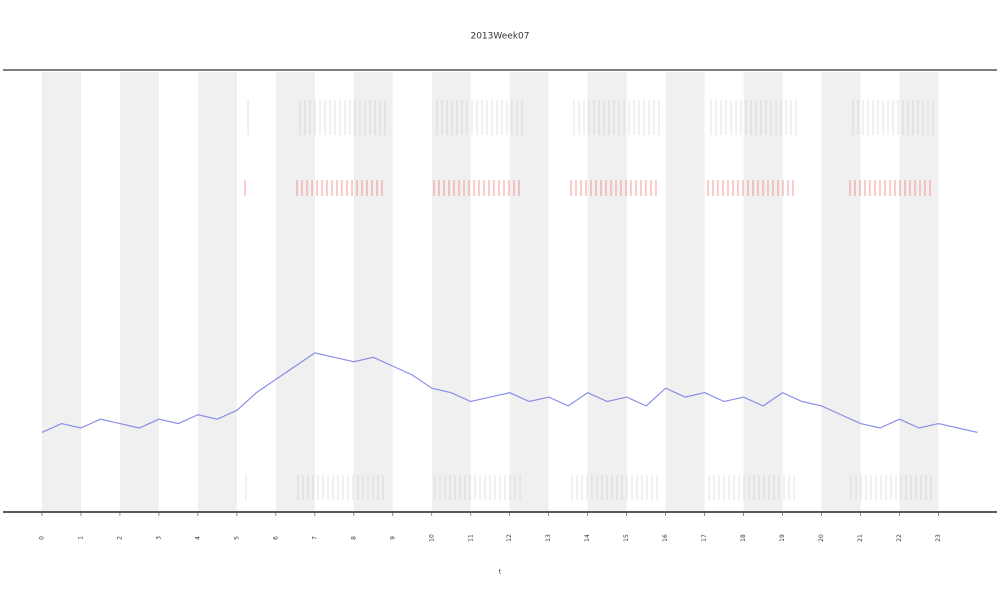 This screenshot has height=600, width=1000. I want to click on x-tick-label: 11, so click(470, 538).